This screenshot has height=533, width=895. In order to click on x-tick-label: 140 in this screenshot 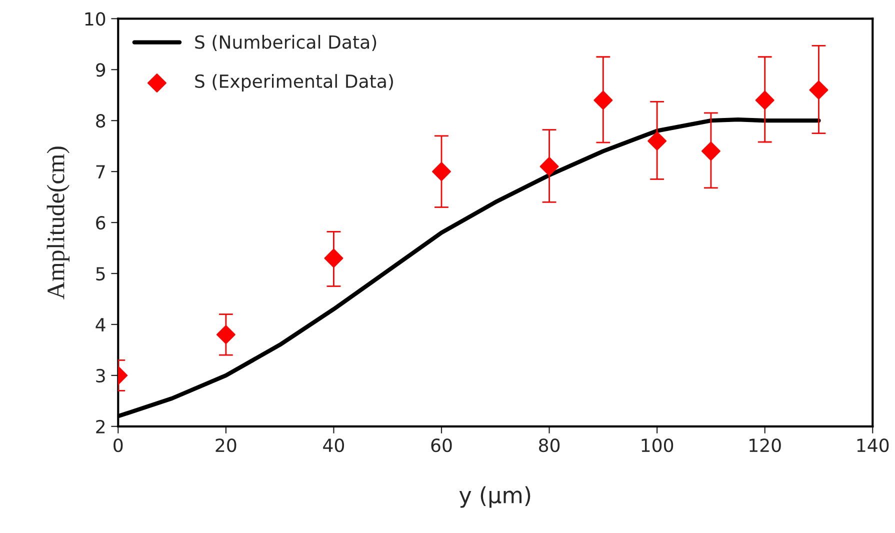, I will do `click(873, 445)`.